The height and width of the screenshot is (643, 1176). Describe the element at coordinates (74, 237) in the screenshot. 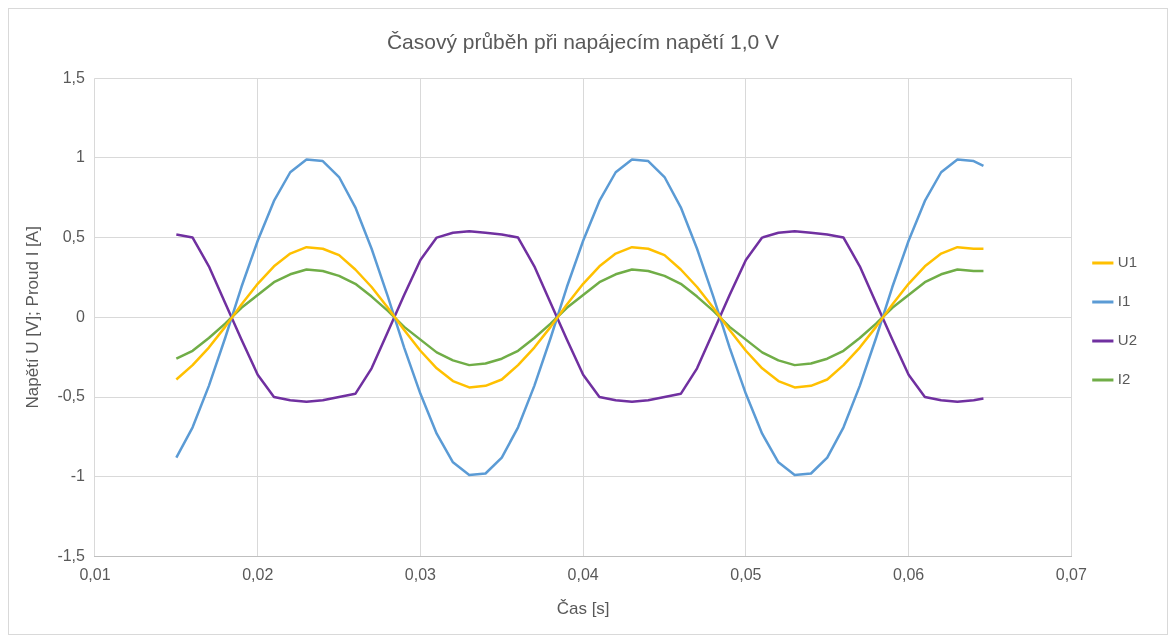

I see `y-tick-label: 0,5` at that location.